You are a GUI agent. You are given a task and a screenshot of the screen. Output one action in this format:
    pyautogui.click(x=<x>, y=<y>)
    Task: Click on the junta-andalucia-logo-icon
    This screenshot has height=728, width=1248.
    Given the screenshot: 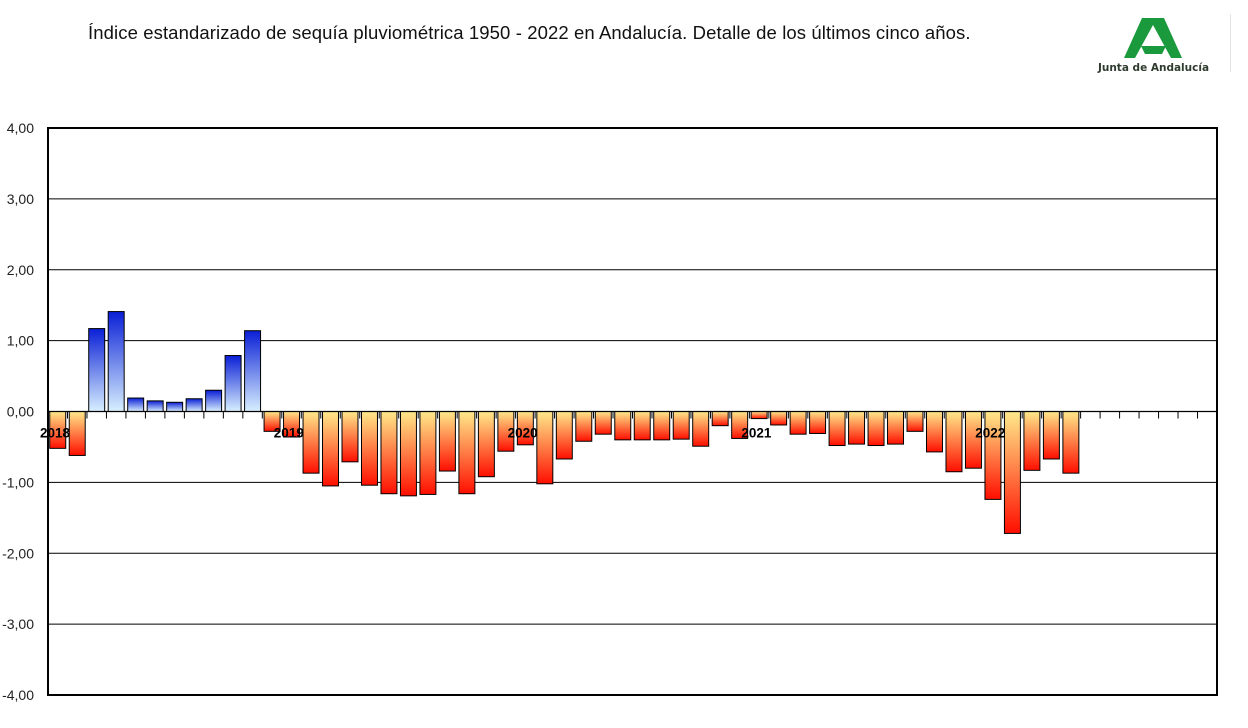 What is the action you would take?
    pyautogui.click(x=1153, y=38)
    